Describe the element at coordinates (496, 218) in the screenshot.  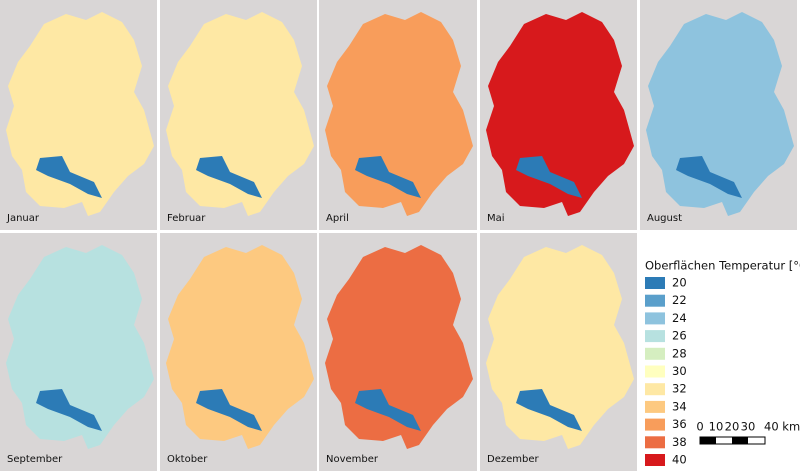
I see `month-label: Mai` at that location.